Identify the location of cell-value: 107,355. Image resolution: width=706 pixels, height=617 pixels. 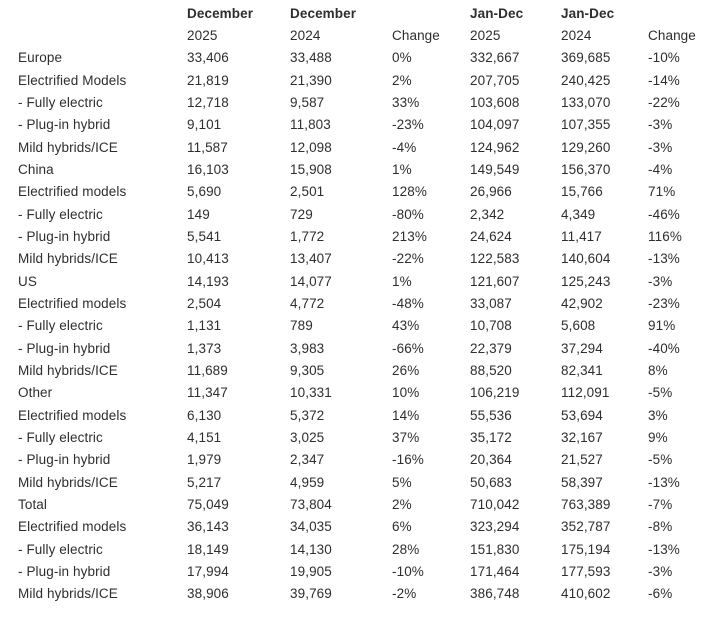
(586, 125).